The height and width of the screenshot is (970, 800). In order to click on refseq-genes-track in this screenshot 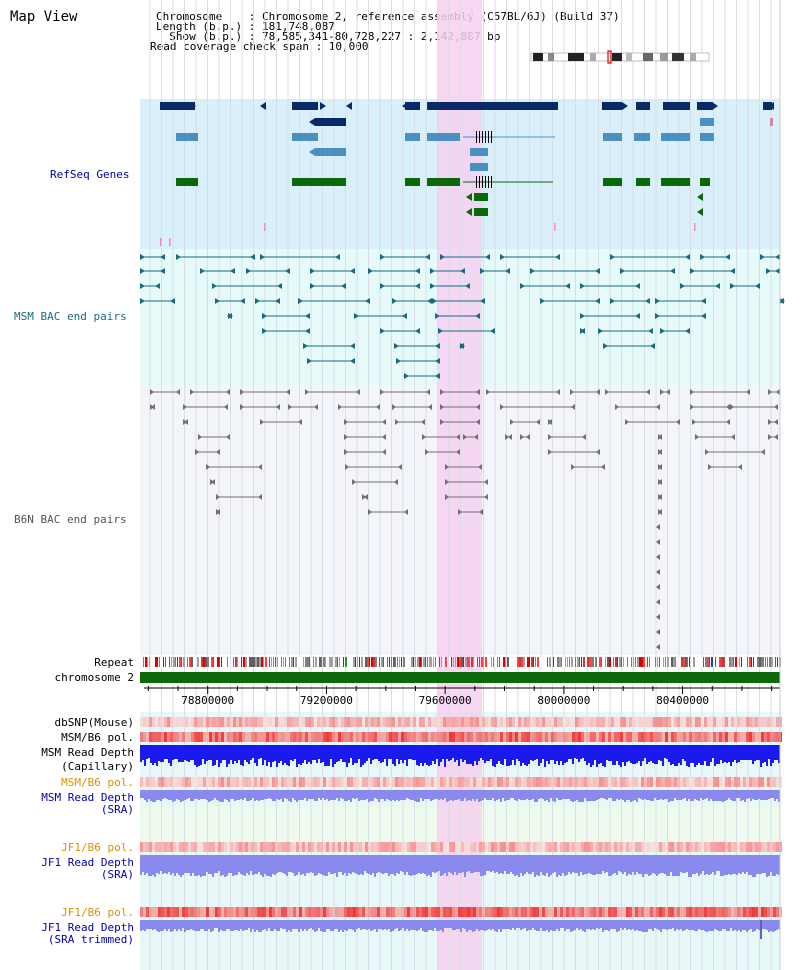, I will do `click(467, 174)`.